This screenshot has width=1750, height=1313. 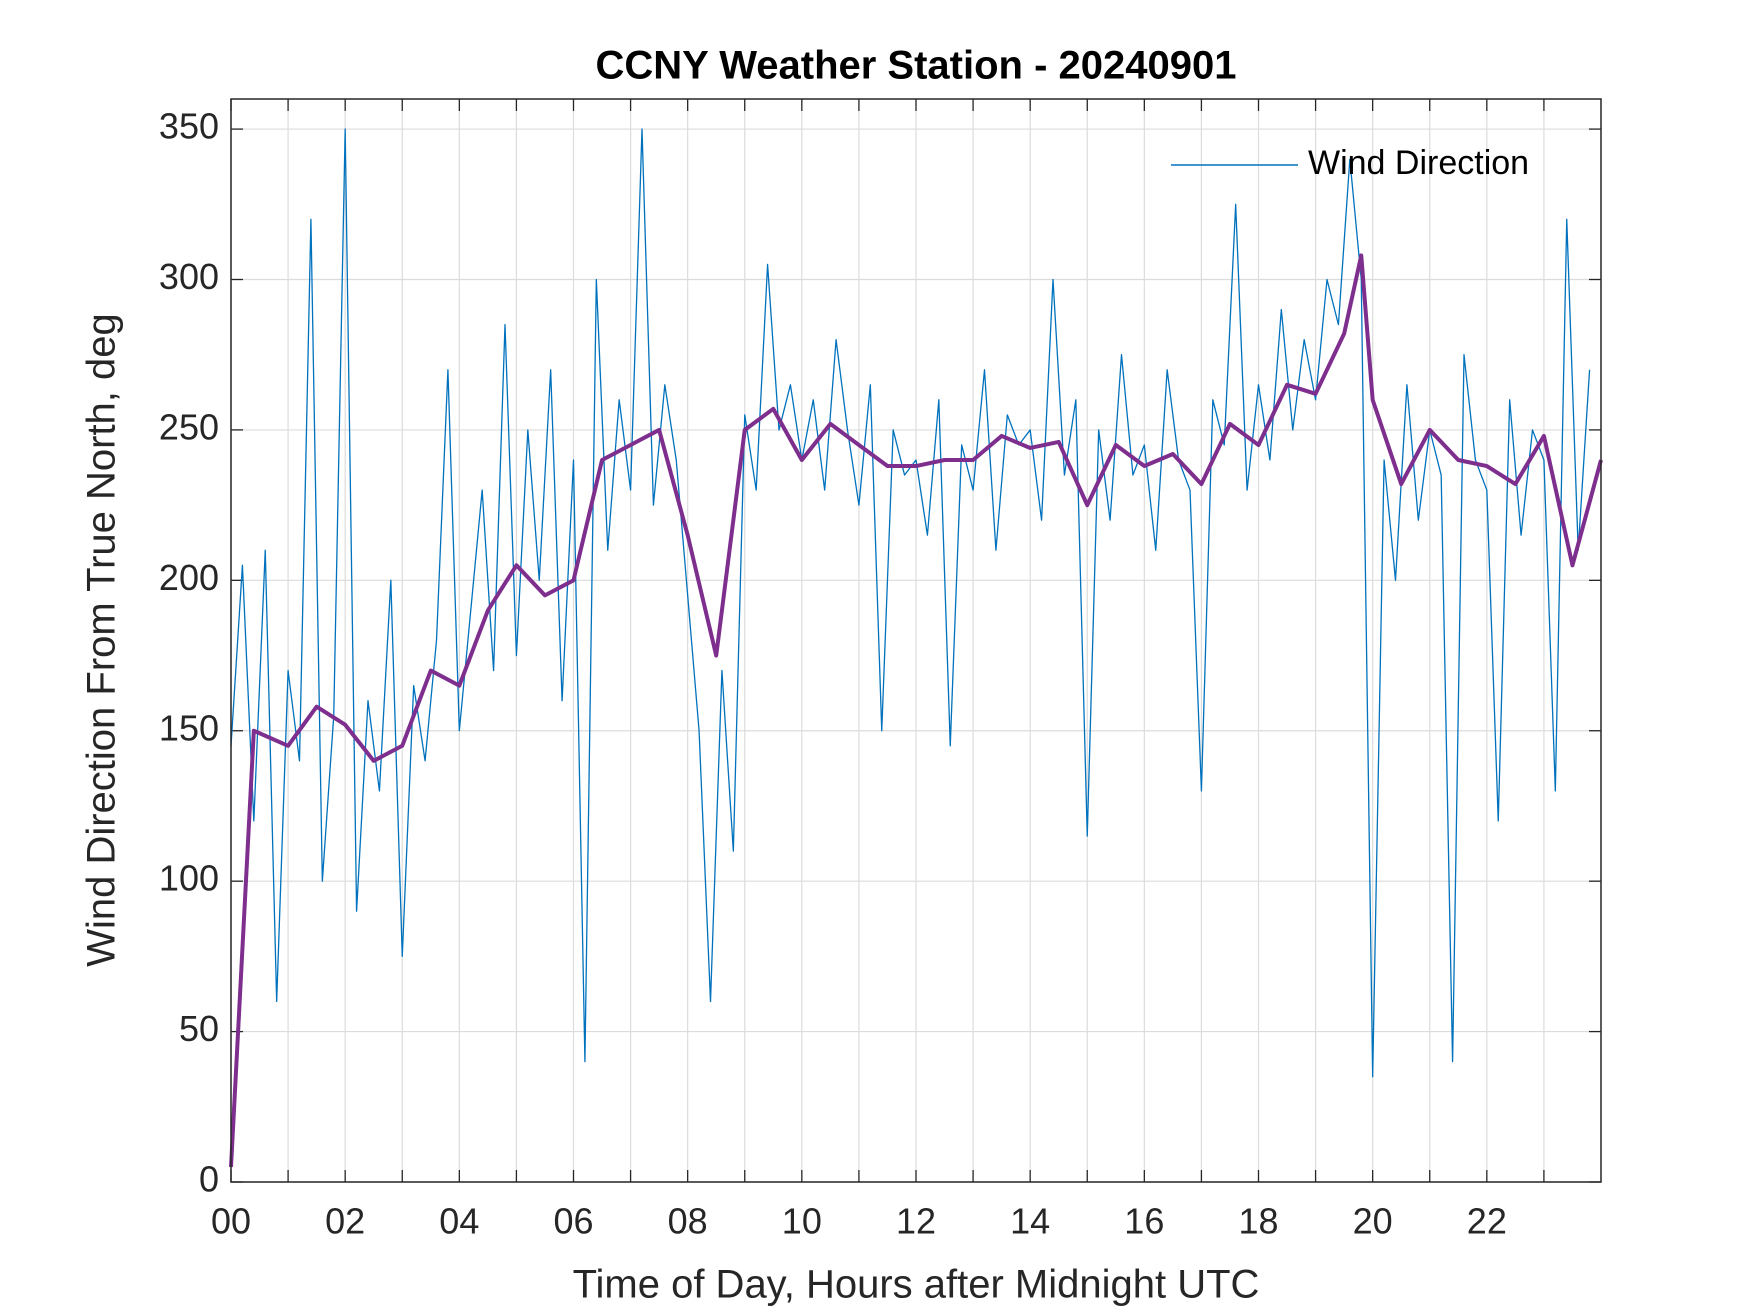 I want to click on legend-label: Wind Direction, so click(x=1418, y=163).